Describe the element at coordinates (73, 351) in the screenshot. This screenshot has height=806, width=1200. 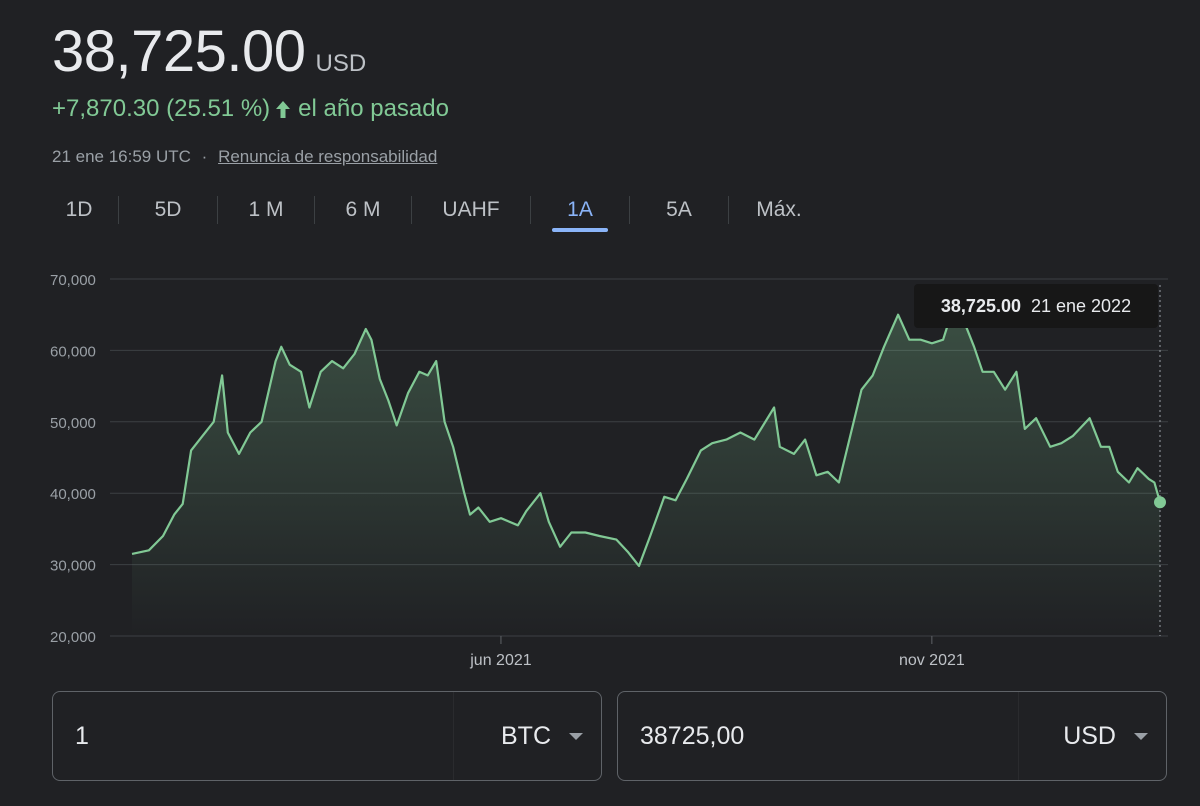
I see `y-tick-label: 60,000` at that location.